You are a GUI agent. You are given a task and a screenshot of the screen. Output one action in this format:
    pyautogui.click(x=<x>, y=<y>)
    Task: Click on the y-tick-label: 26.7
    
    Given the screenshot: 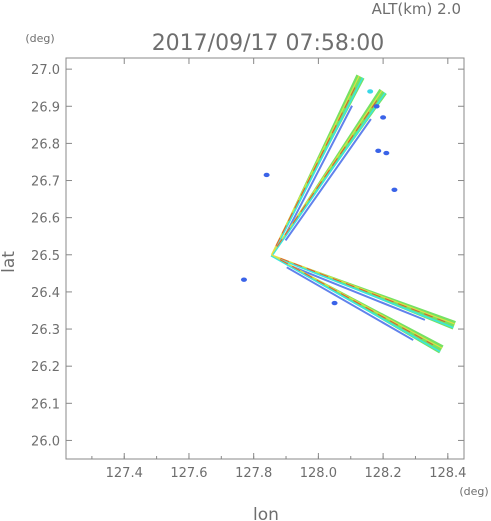 What is the action you would take?
    pyautogui.click(x=45, y=182)
    